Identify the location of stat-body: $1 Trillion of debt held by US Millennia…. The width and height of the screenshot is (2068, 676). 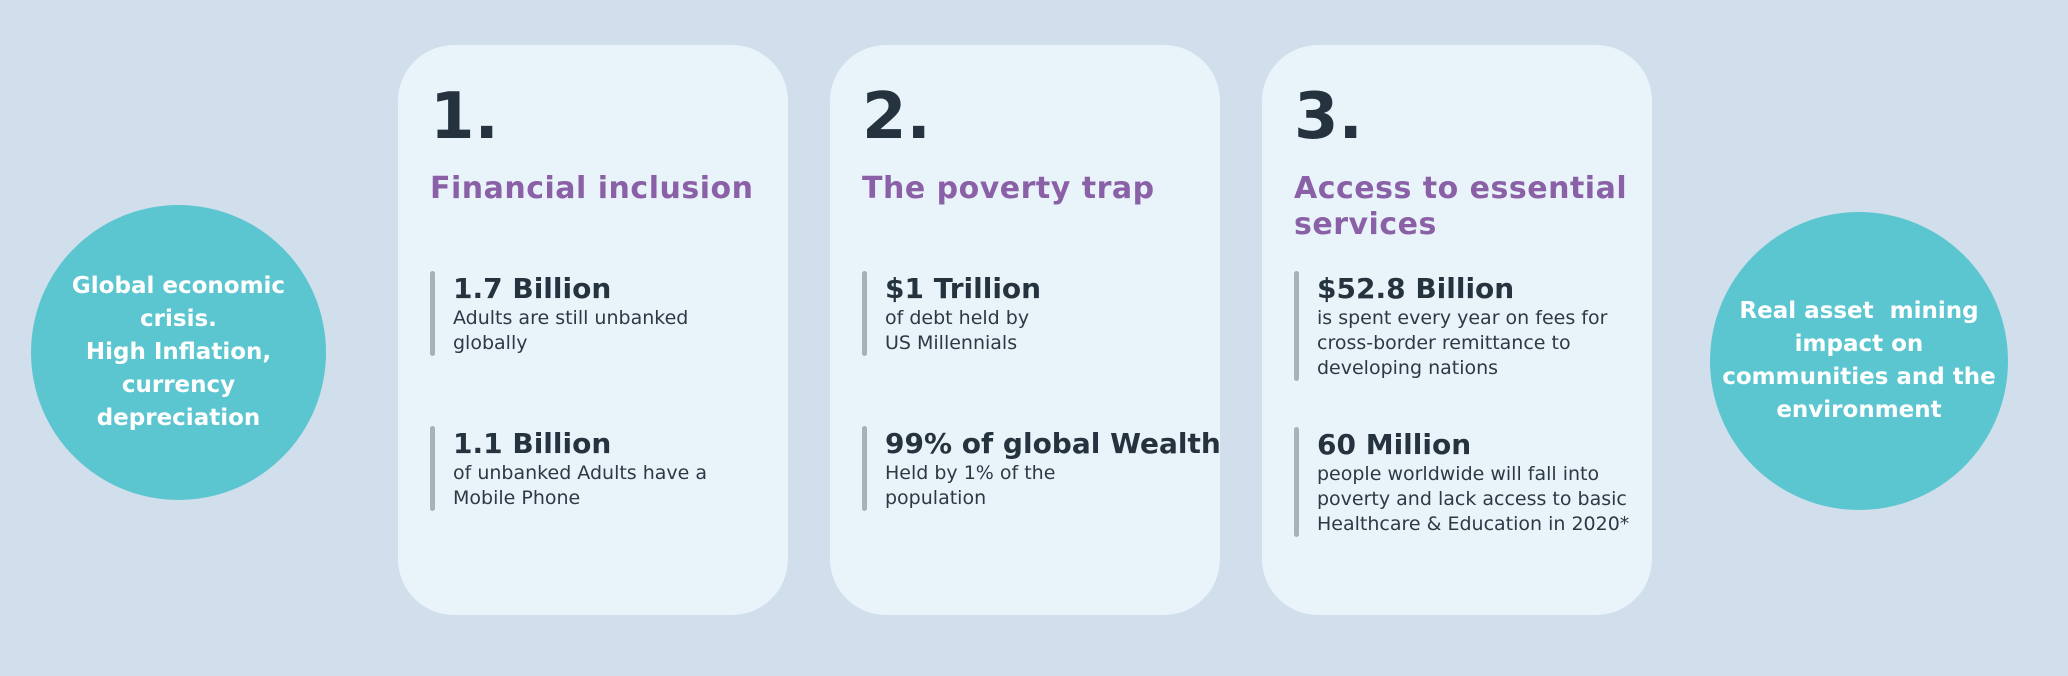
(963, 313).